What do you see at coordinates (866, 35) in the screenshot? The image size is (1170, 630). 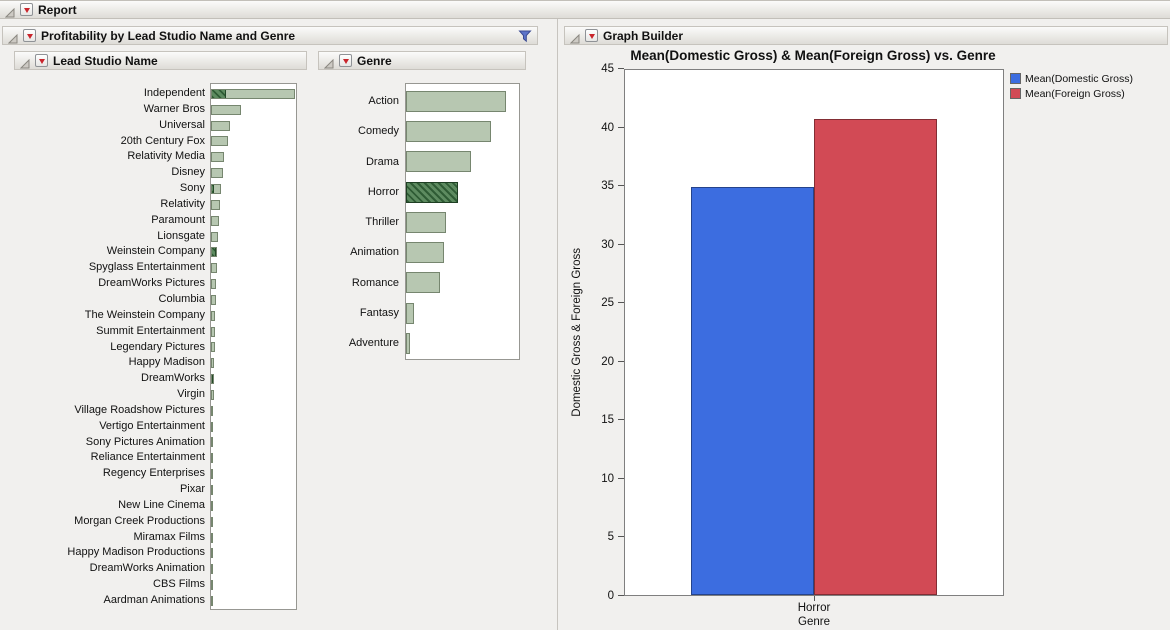 I see `graph-builder-header-bar: Graph Builder` at bounding box center [866, 35].